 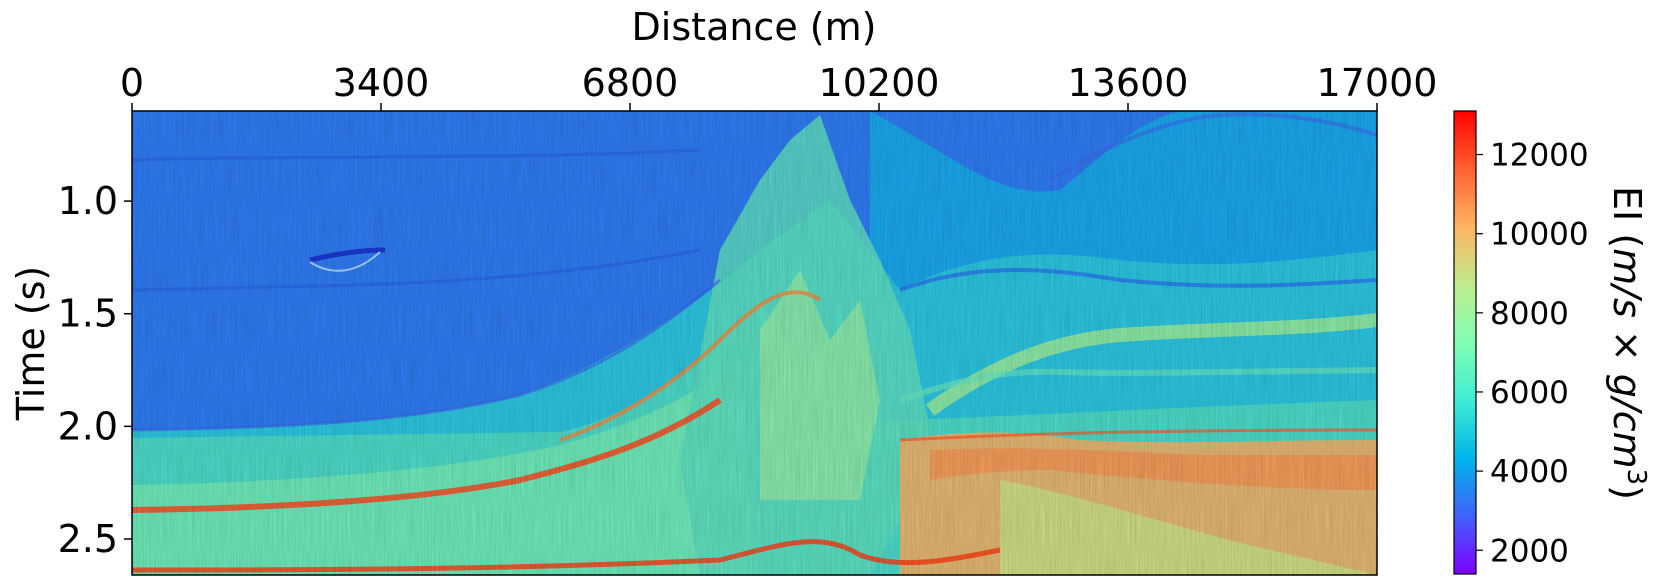 I want to click on colorbar-tick-label: 8000, so click(x=1529, y=314).